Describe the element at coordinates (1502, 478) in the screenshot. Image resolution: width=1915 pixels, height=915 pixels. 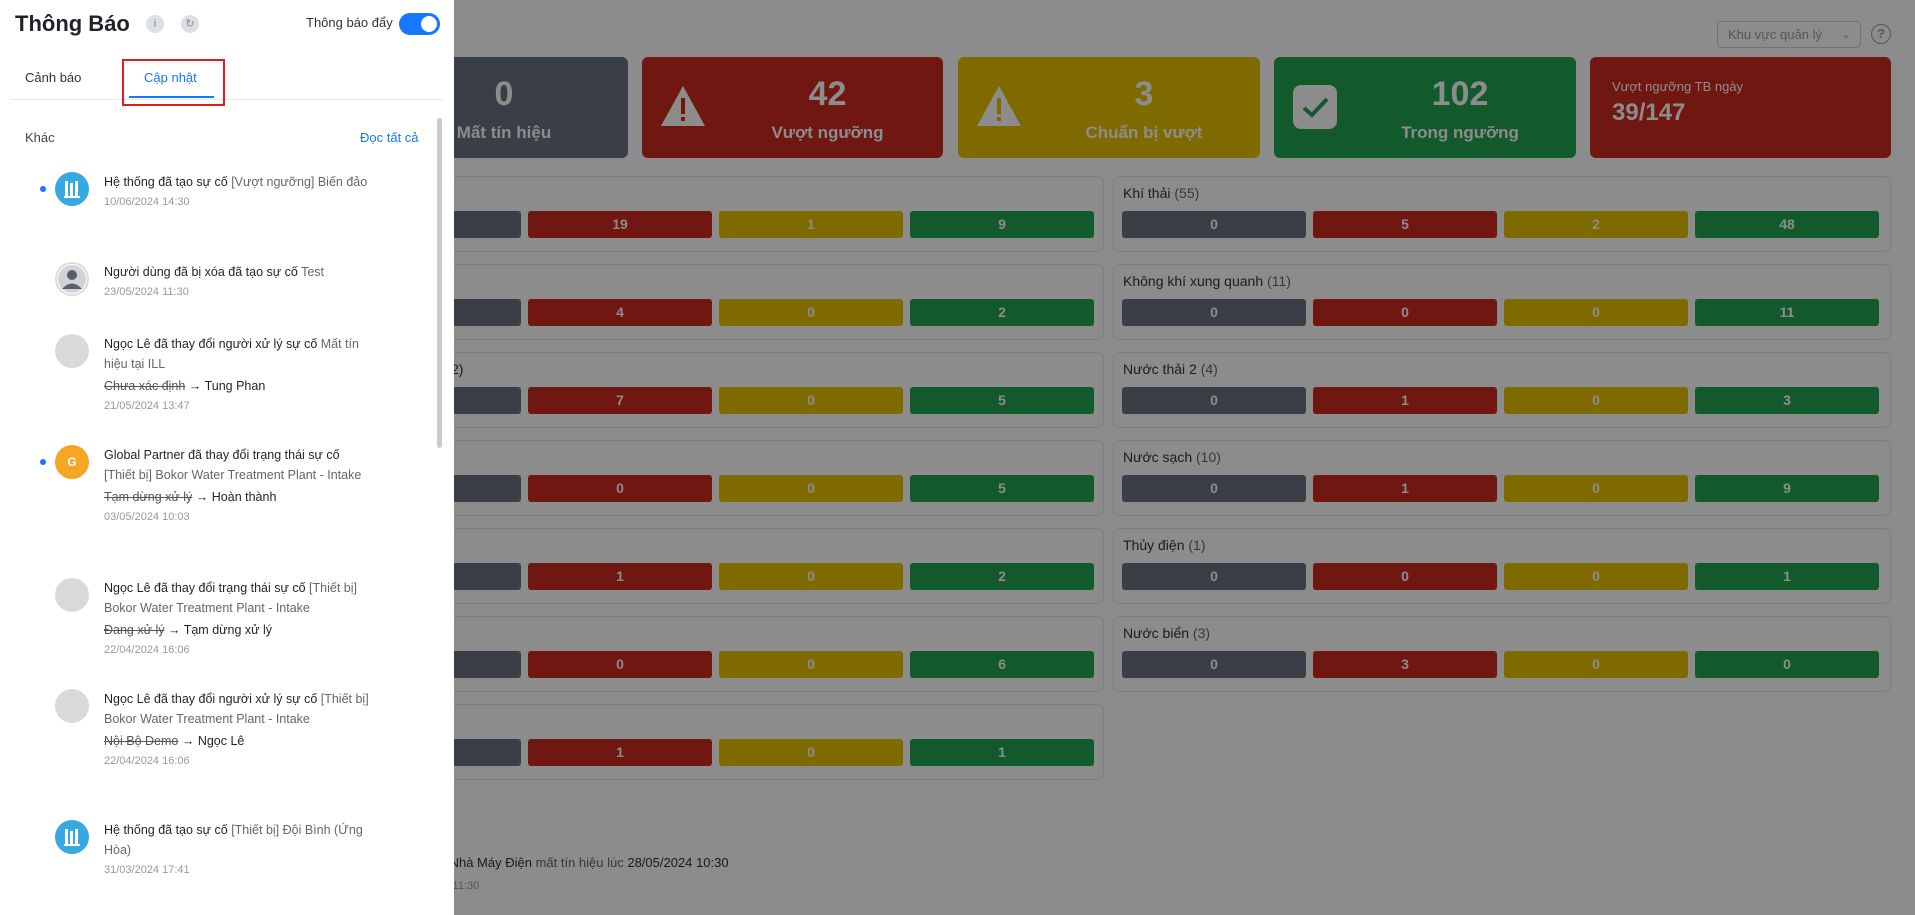
I see `group-card: Nước sạch (10) 0 1 0 9` at that location.